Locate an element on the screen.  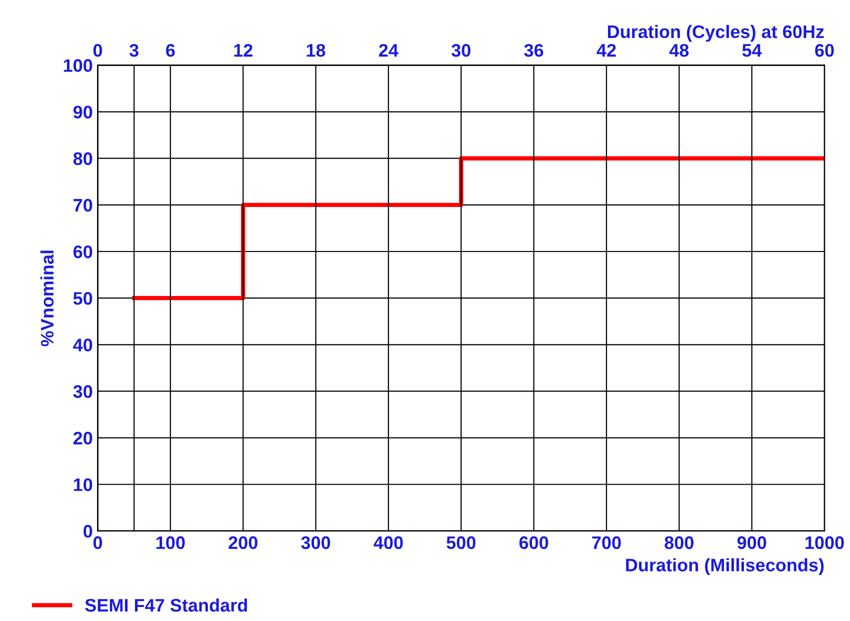
x2-tick-label: 30 is located at coordinates (461, 50).